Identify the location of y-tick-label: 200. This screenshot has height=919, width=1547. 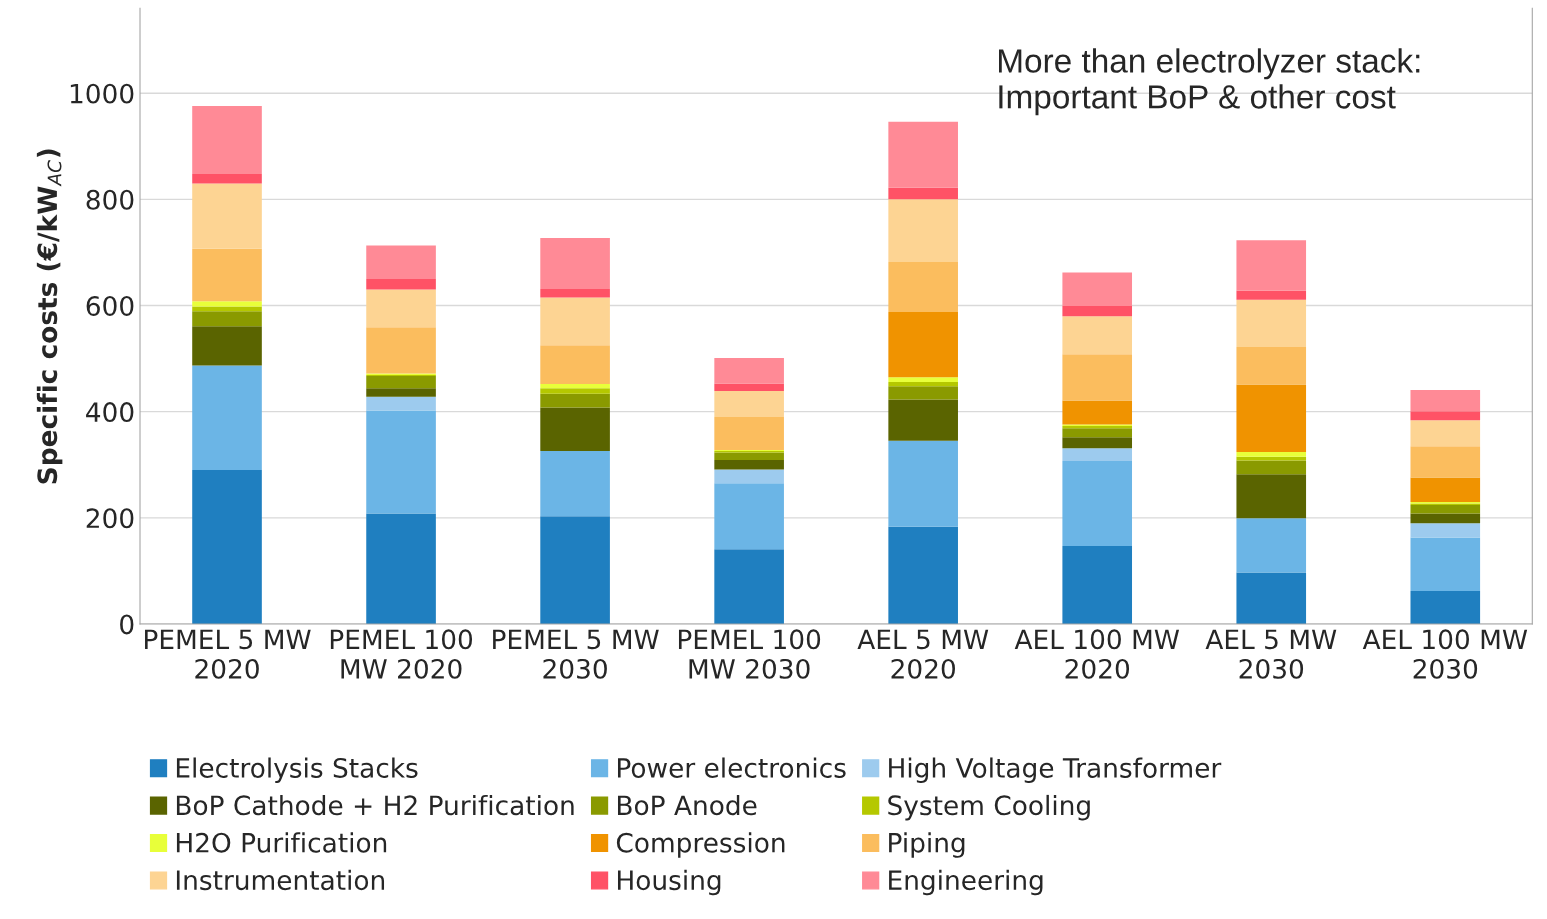
(110, 518).